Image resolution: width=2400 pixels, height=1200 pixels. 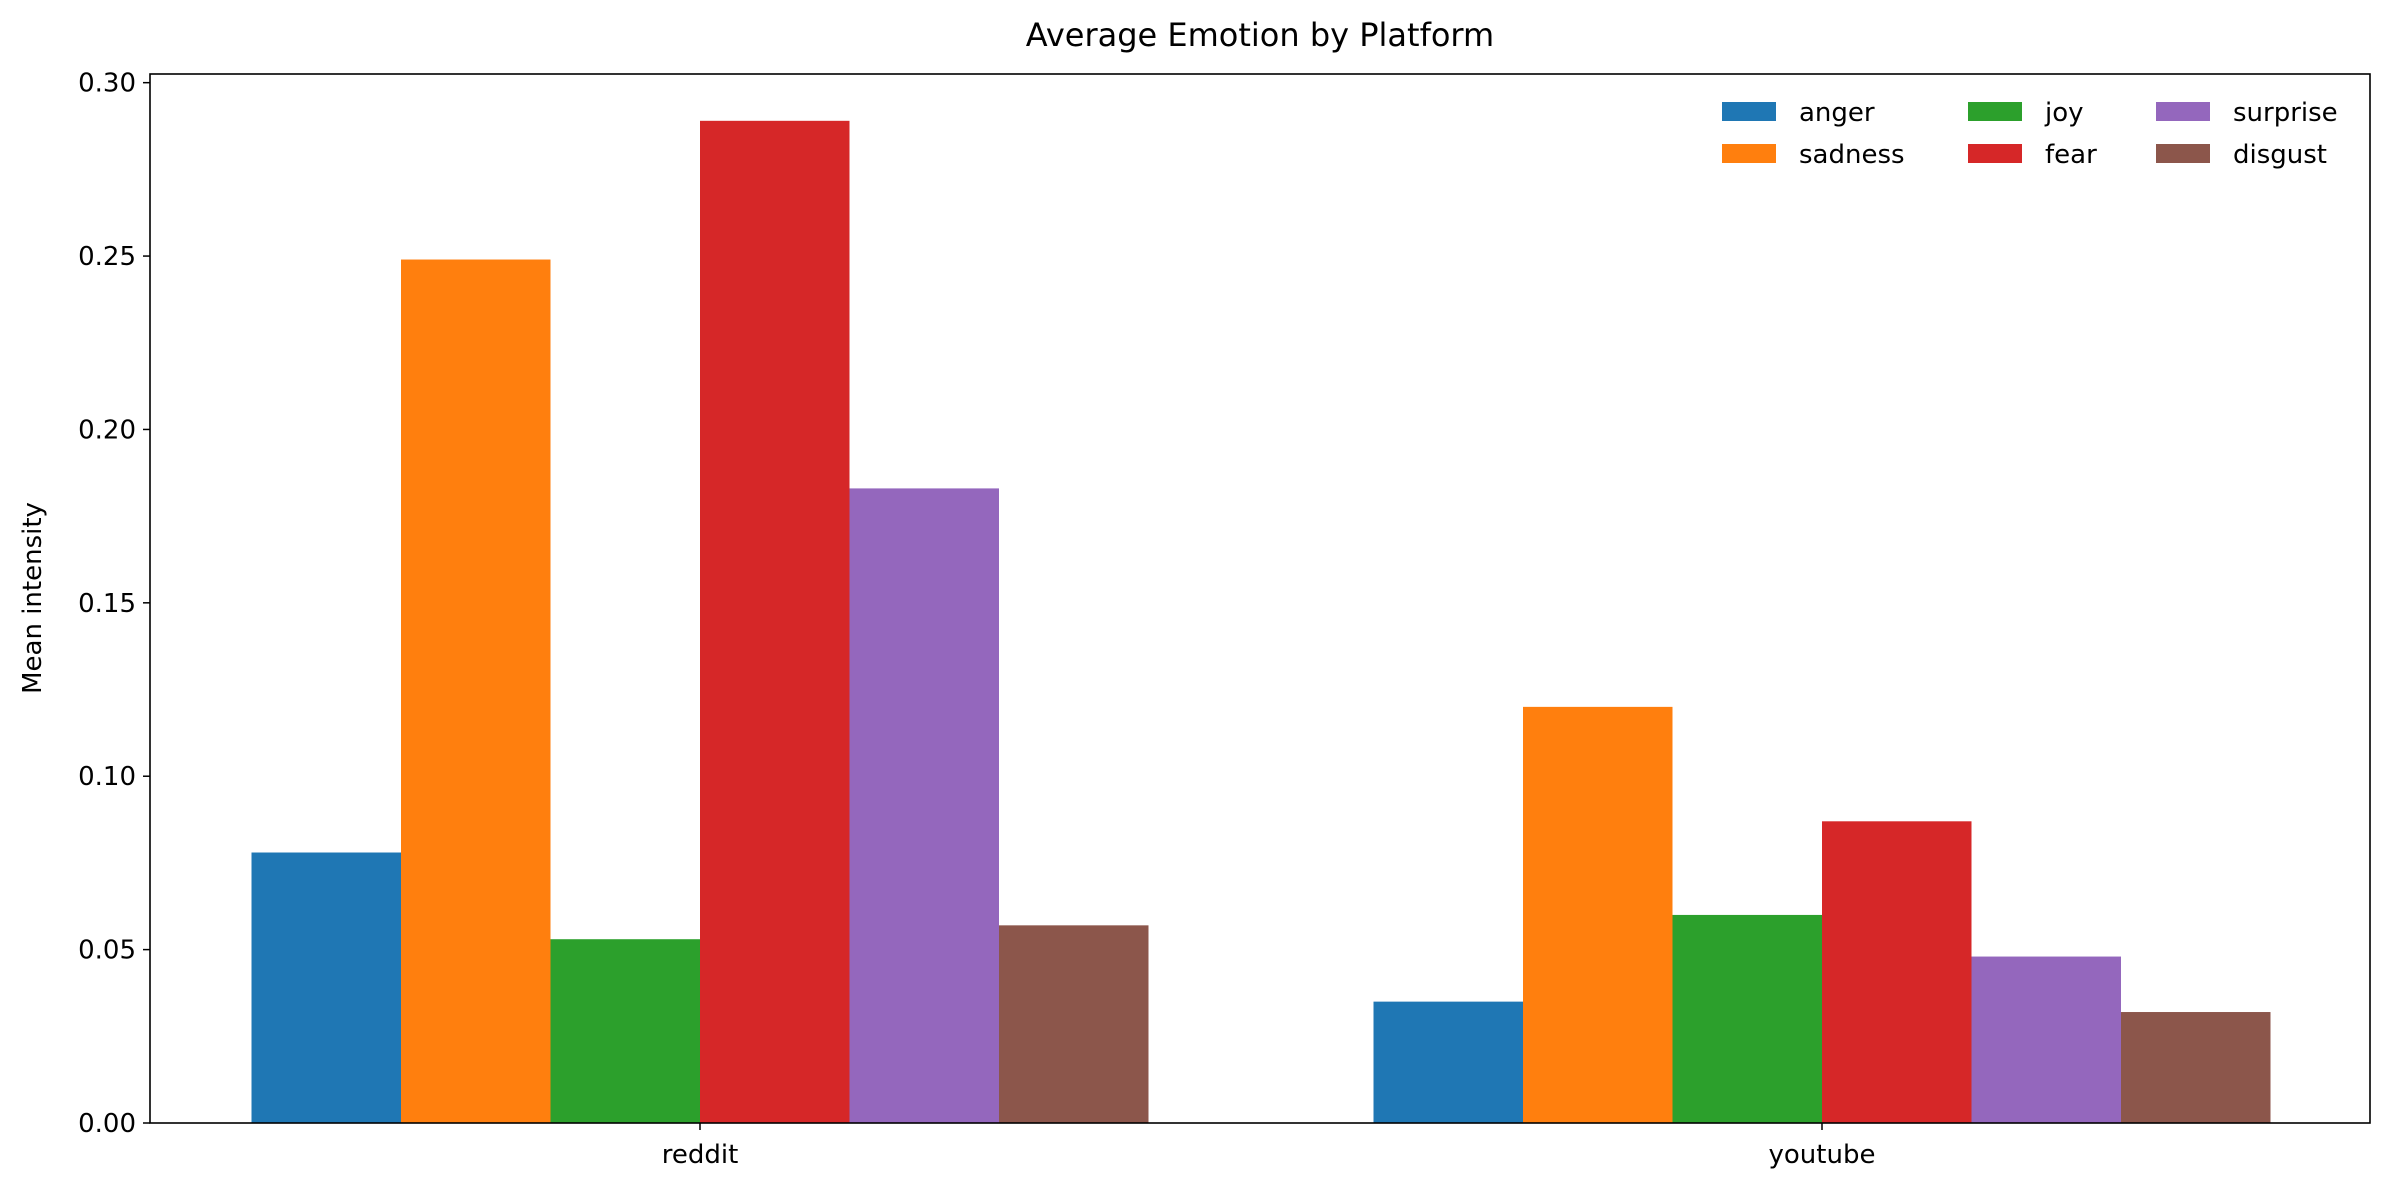 I want to click on y-tick-label: 0.20, so click(x=107, y=430).